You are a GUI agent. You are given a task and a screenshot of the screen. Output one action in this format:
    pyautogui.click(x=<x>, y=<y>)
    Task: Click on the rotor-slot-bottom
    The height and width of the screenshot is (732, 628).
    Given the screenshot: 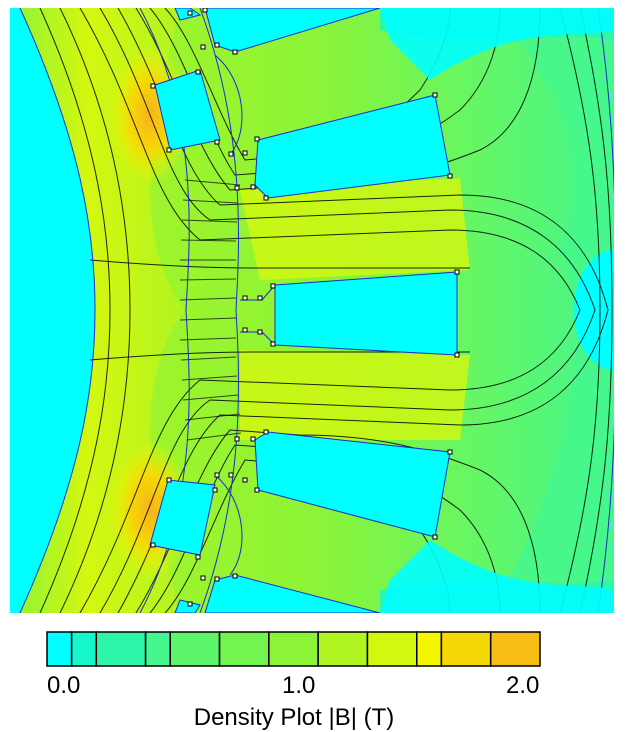 What is the action you would take?
    pyautogui.click(x=182, y=517)
    